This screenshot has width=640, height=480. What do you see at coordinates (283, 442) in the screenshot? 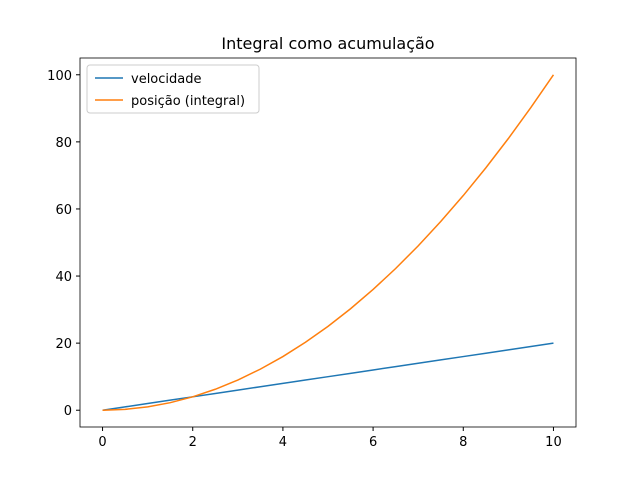
I see `x-tick-label: 4` at bounding box center [283, 442].